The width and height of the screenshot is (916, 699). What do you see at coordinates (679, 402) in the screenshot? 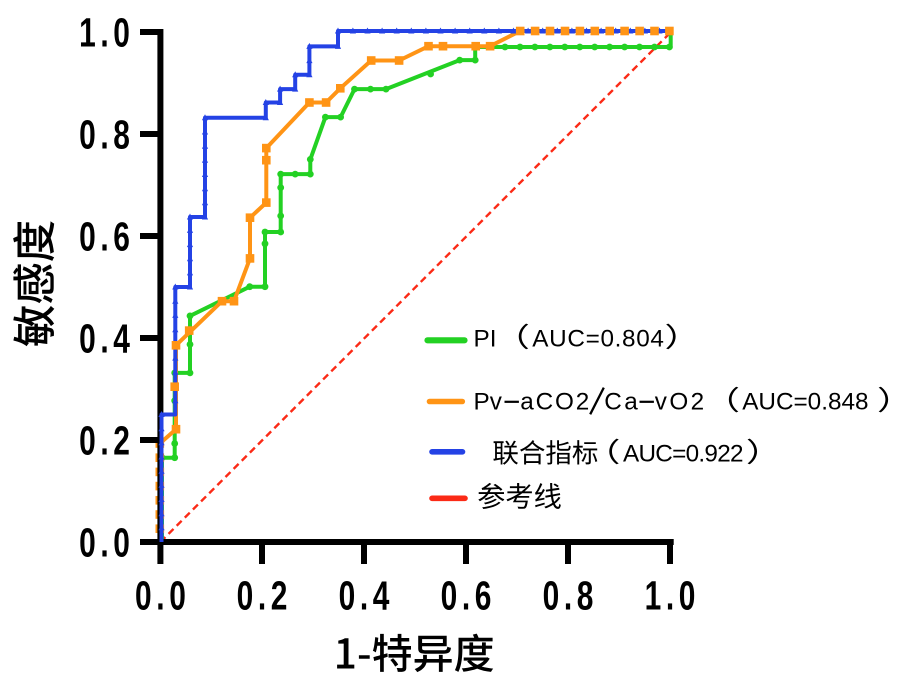
I see `svg-text: vO2` at bounding box center [679, 402].